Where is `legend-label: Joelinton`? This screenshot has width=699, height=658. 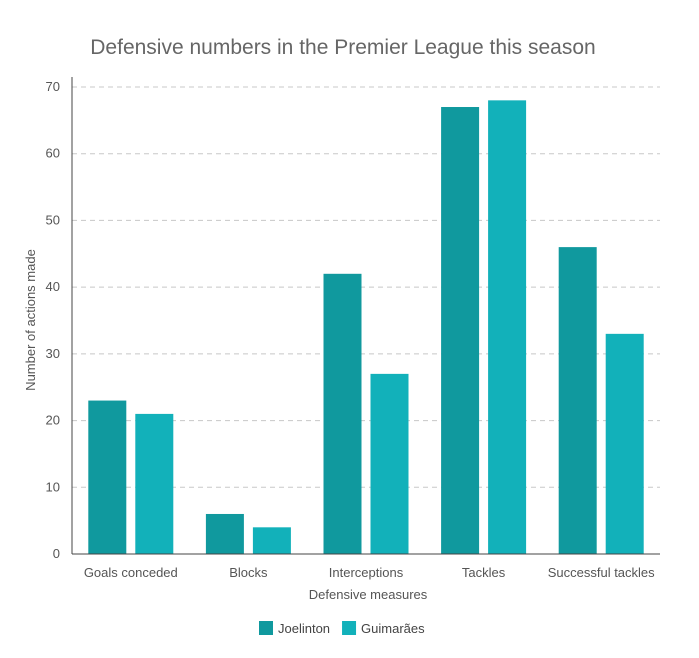 legend-label: Joelinton is located at coordinates (304, 628).